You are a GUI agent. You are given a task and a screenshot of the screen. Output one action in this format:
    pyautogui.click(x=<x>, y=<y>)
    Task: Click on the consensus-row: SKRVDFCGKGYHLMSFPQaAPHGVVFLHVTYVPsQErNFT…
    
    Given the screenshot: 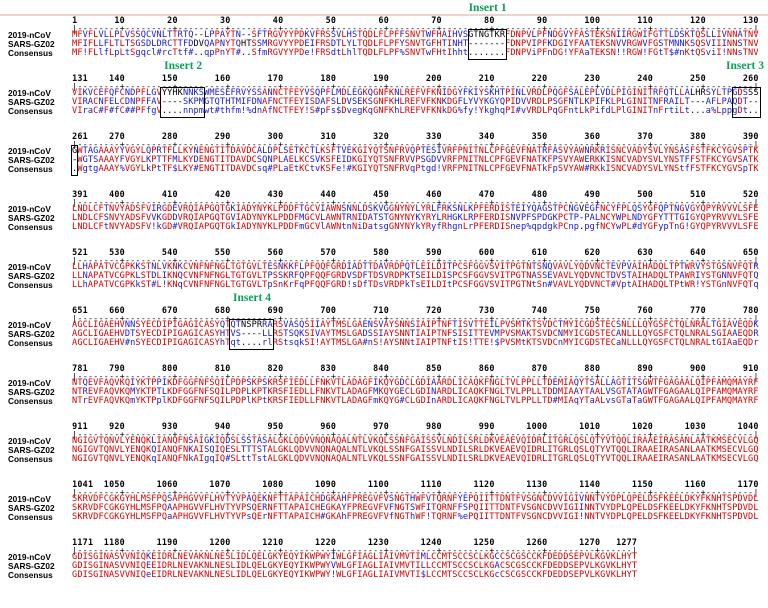 What is the action you would take?
    pyautogui.click(x=415, y=517)
    